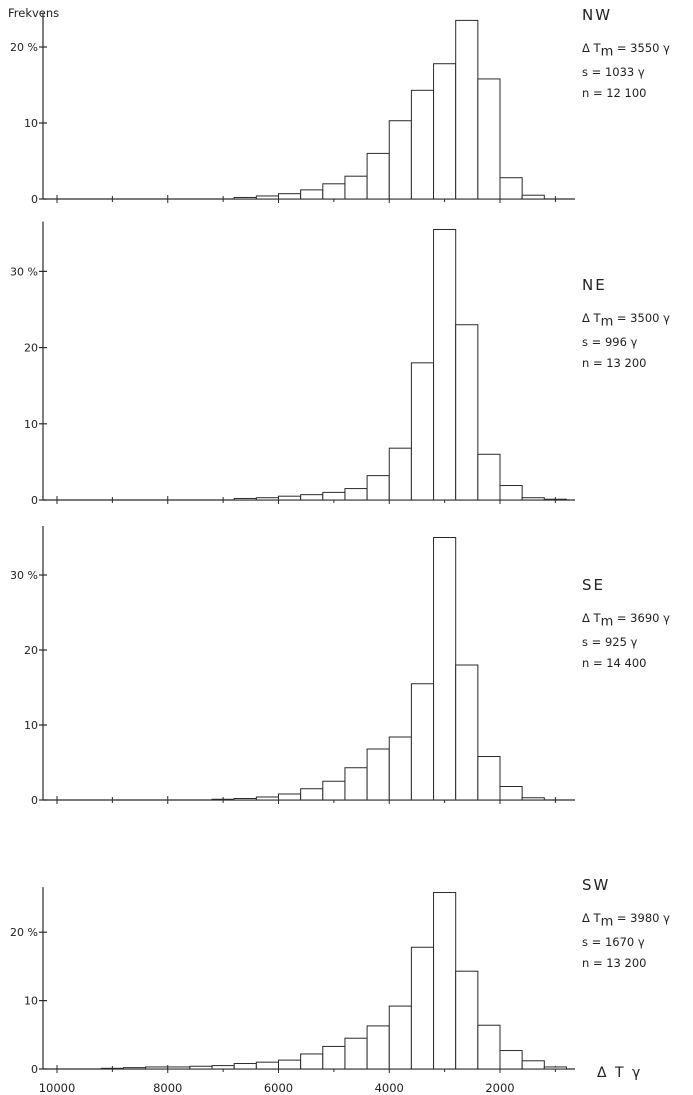 Image resolution: width=693 pixels, height=1095 pixels. I want to click on mean-stat: Δ Tm = 3980 γ, so click(626, 920).